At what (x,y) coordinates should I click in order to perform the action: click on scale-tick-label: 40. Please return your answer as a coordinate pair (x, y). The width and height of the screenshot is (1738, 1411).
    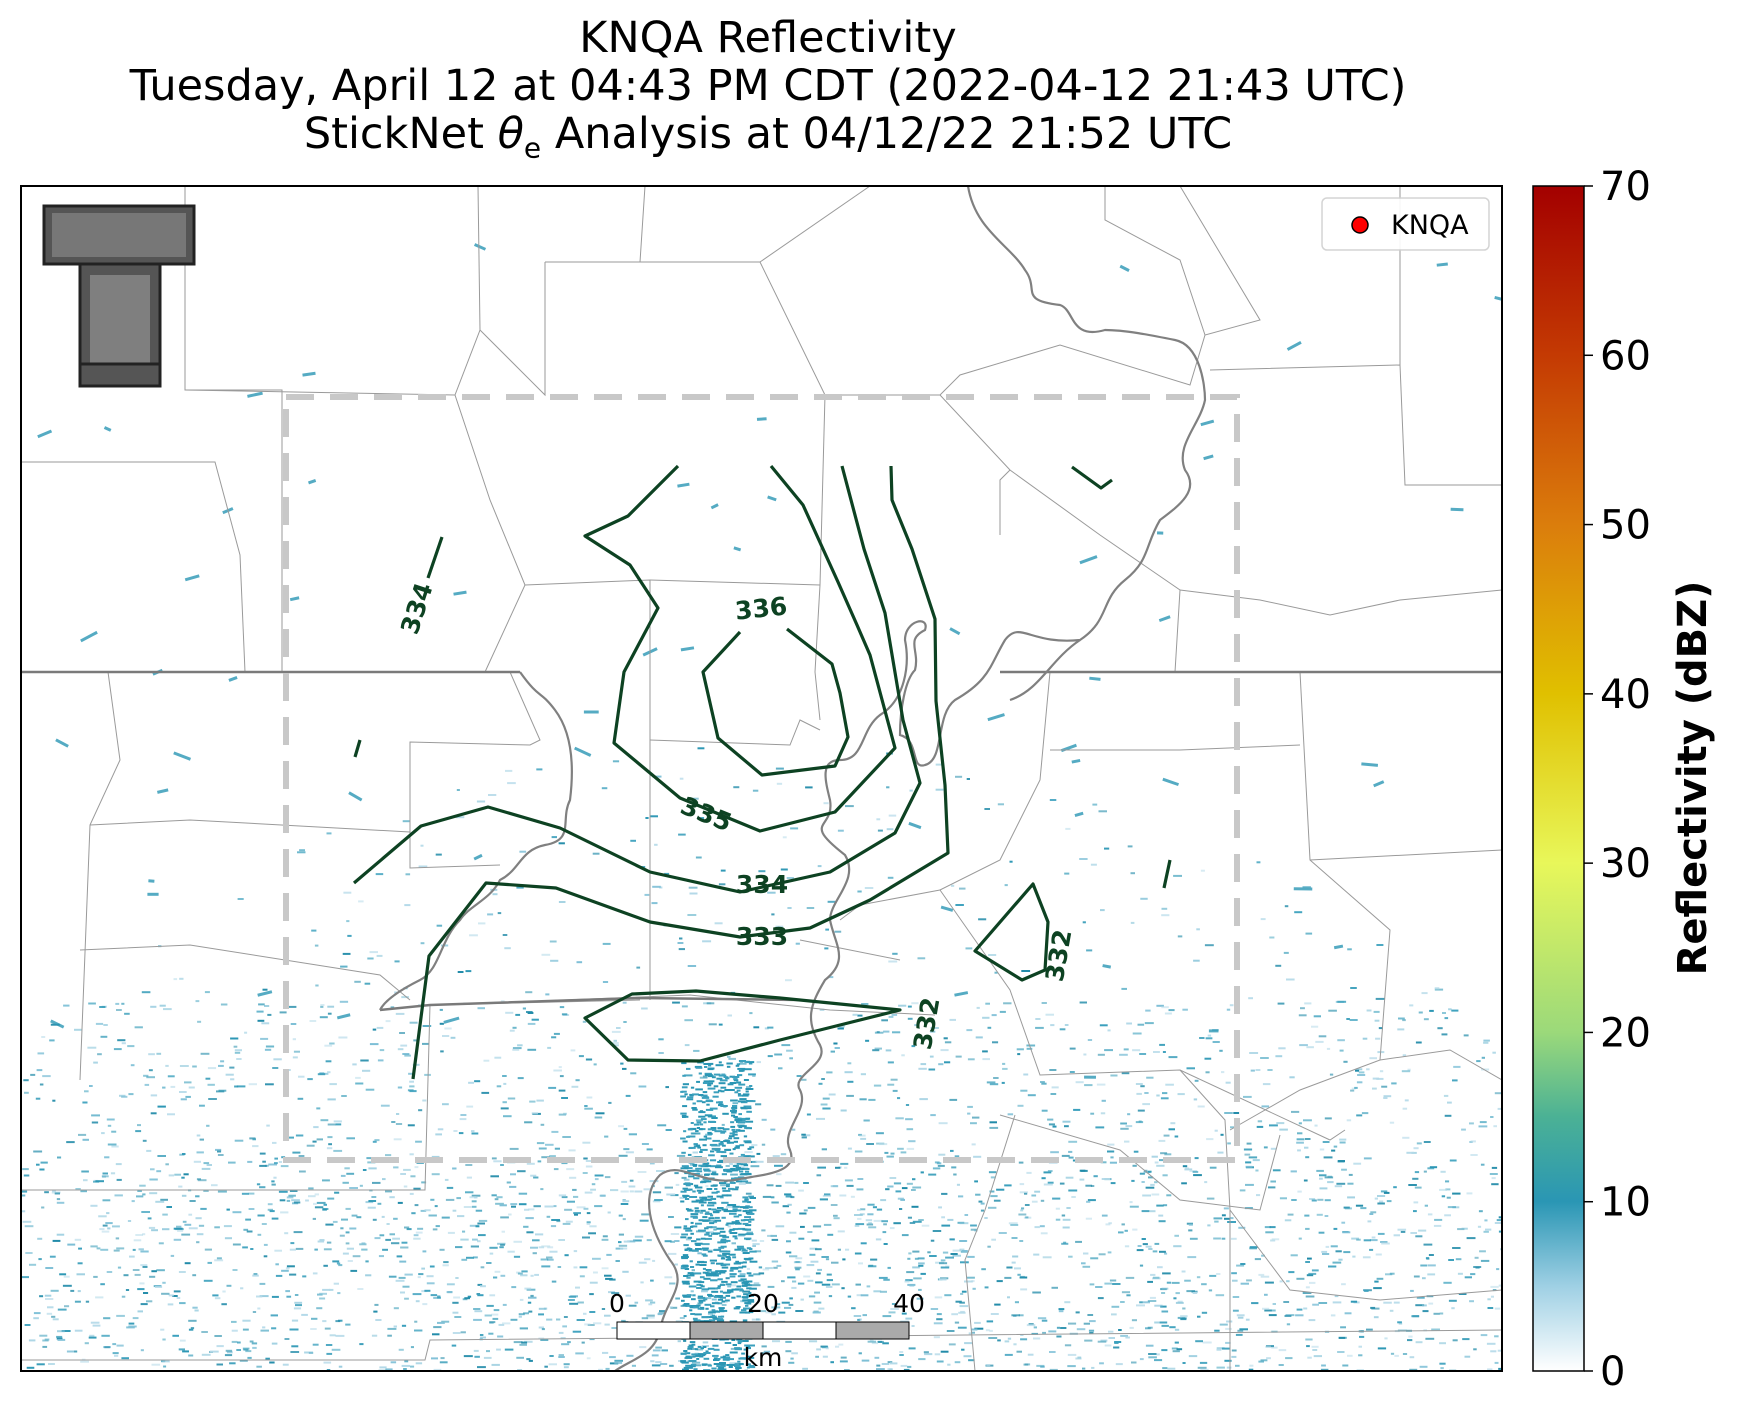
    Looking at the image, I should click on (909, 1303).